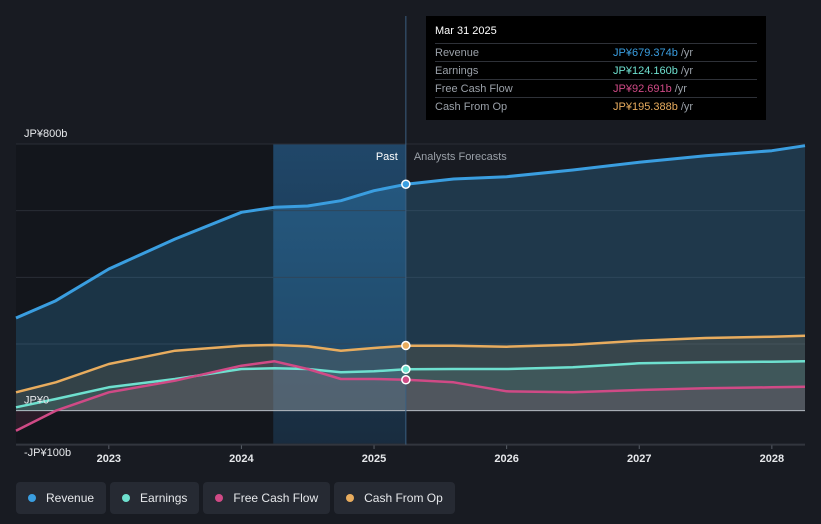 The image size is (821, 524). What do you see at coordinates (339, 294) in the screenshot?
I see `highlight-band` at bounding box center [339, 294].